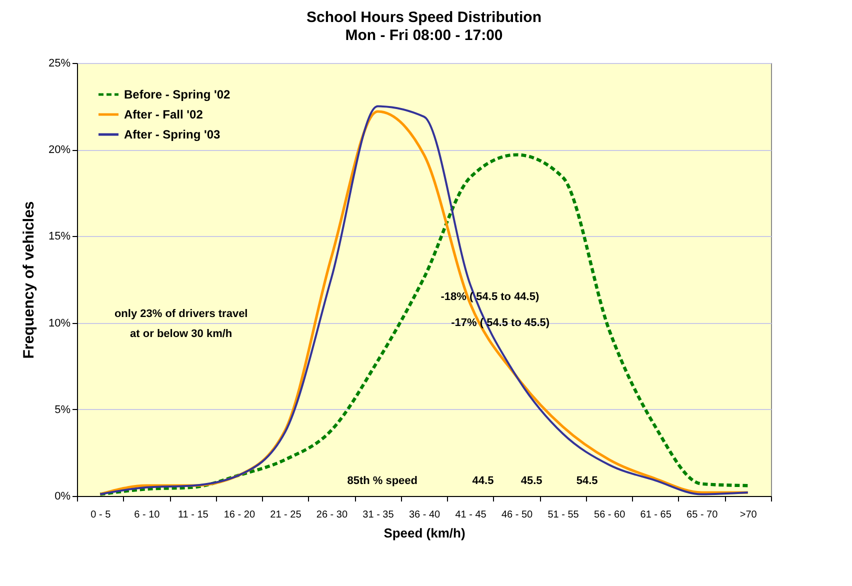 Image resolution: width=852 pixels, height=586 pixels. I want to click on x-tick-label: 61 - 65, so click(656, 515).